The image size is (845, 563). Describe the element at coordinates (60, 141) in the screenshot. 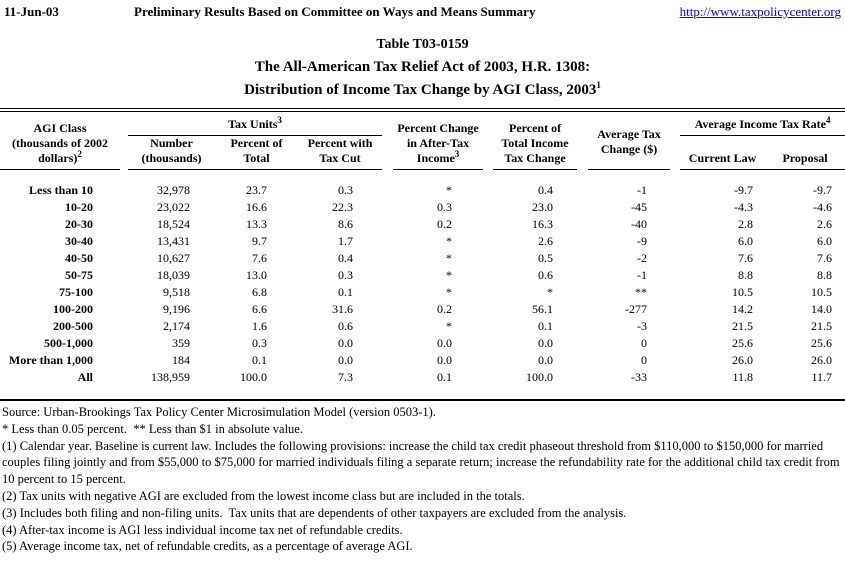

I see `header-agi-class: AGI Class (thousands of 2002 dollars)2` at that location.